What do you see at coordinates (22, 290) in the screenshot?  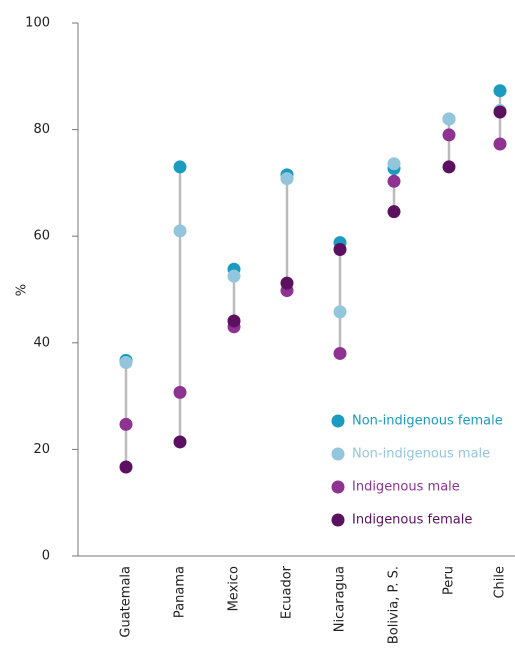 I see `y-axis-label: %` at bounding box center [22, 290].